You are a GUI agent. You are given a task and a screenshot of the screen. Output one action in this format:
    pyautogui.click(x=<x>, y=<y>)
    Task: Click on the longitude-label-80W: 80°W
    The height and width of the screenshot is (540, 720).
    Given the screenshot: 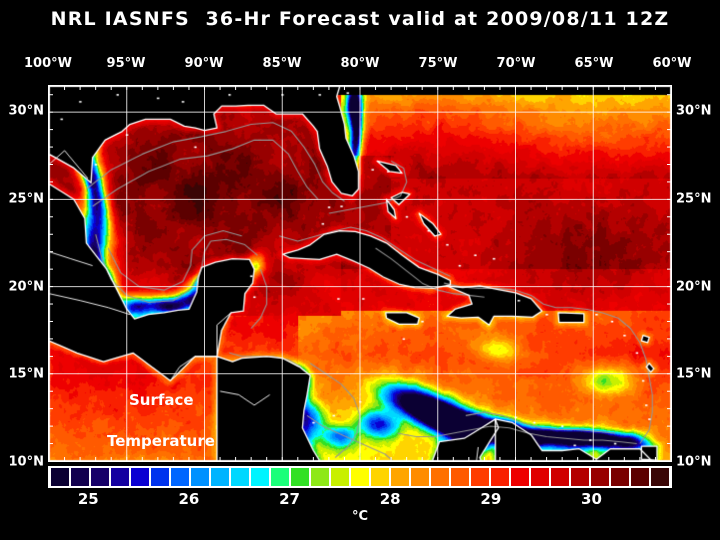 What is the action you would take?
    pyautogui.click(x=360, y=63)
    